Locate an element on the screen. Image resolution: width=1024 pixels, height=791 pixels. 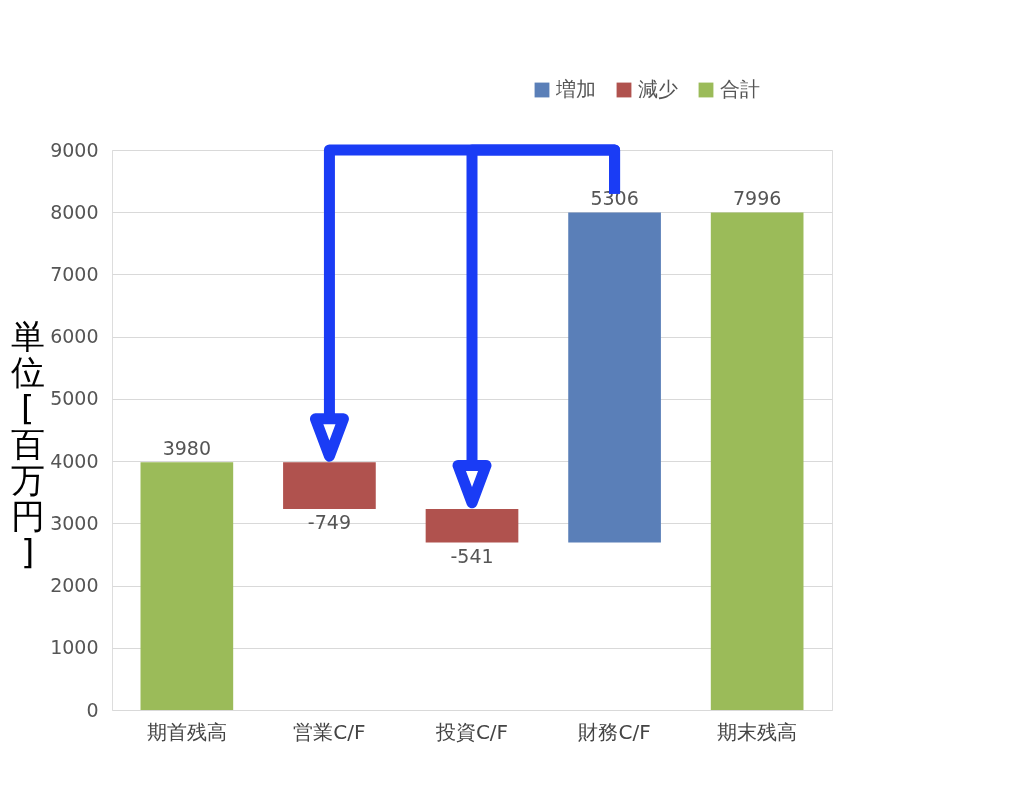
y-tick-label: 0 is located at coordinates (92, 709).